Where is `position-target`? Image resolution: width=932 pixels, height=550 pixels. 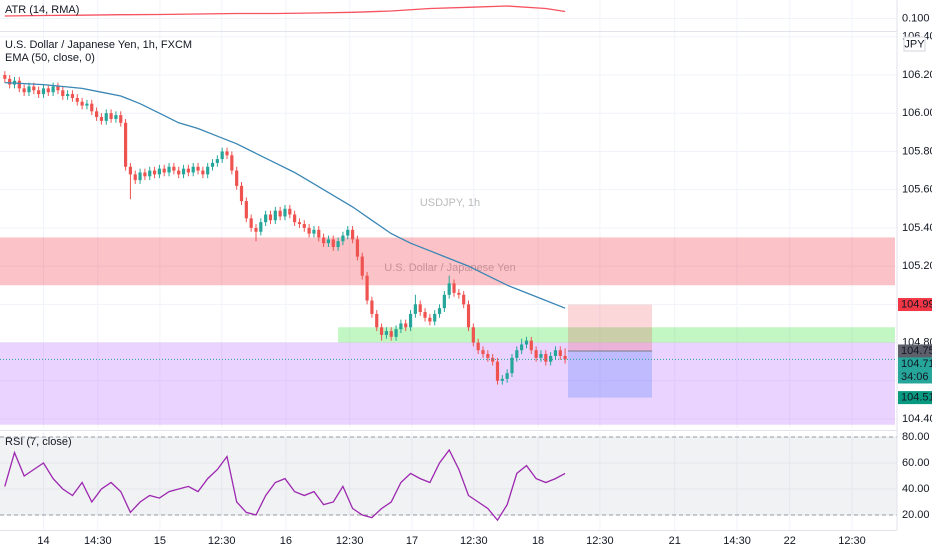
position-target is located at coordinates (610, 374).